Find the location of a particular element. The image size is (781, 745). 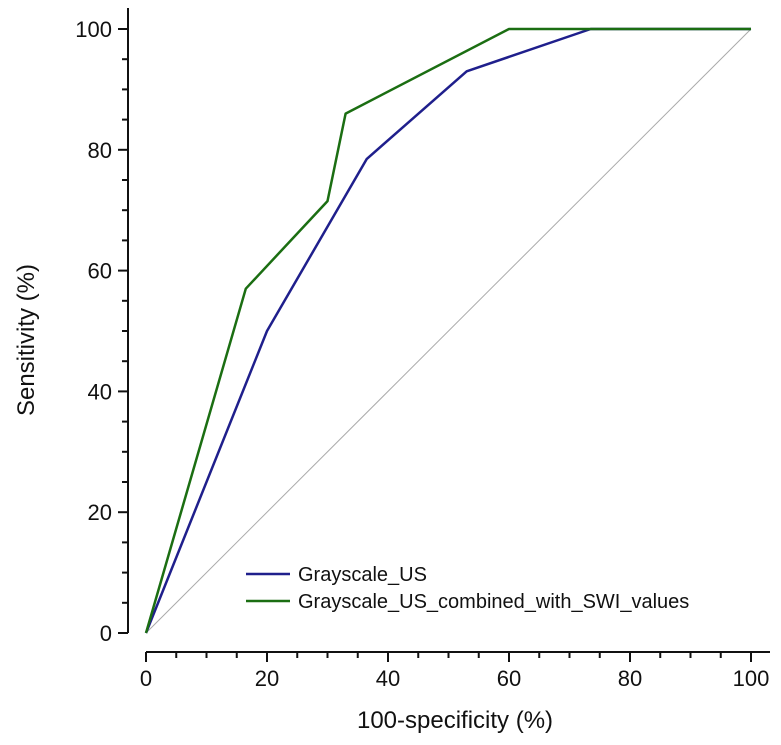

x-tick-label: 60 is located at coordinates (509, 678).